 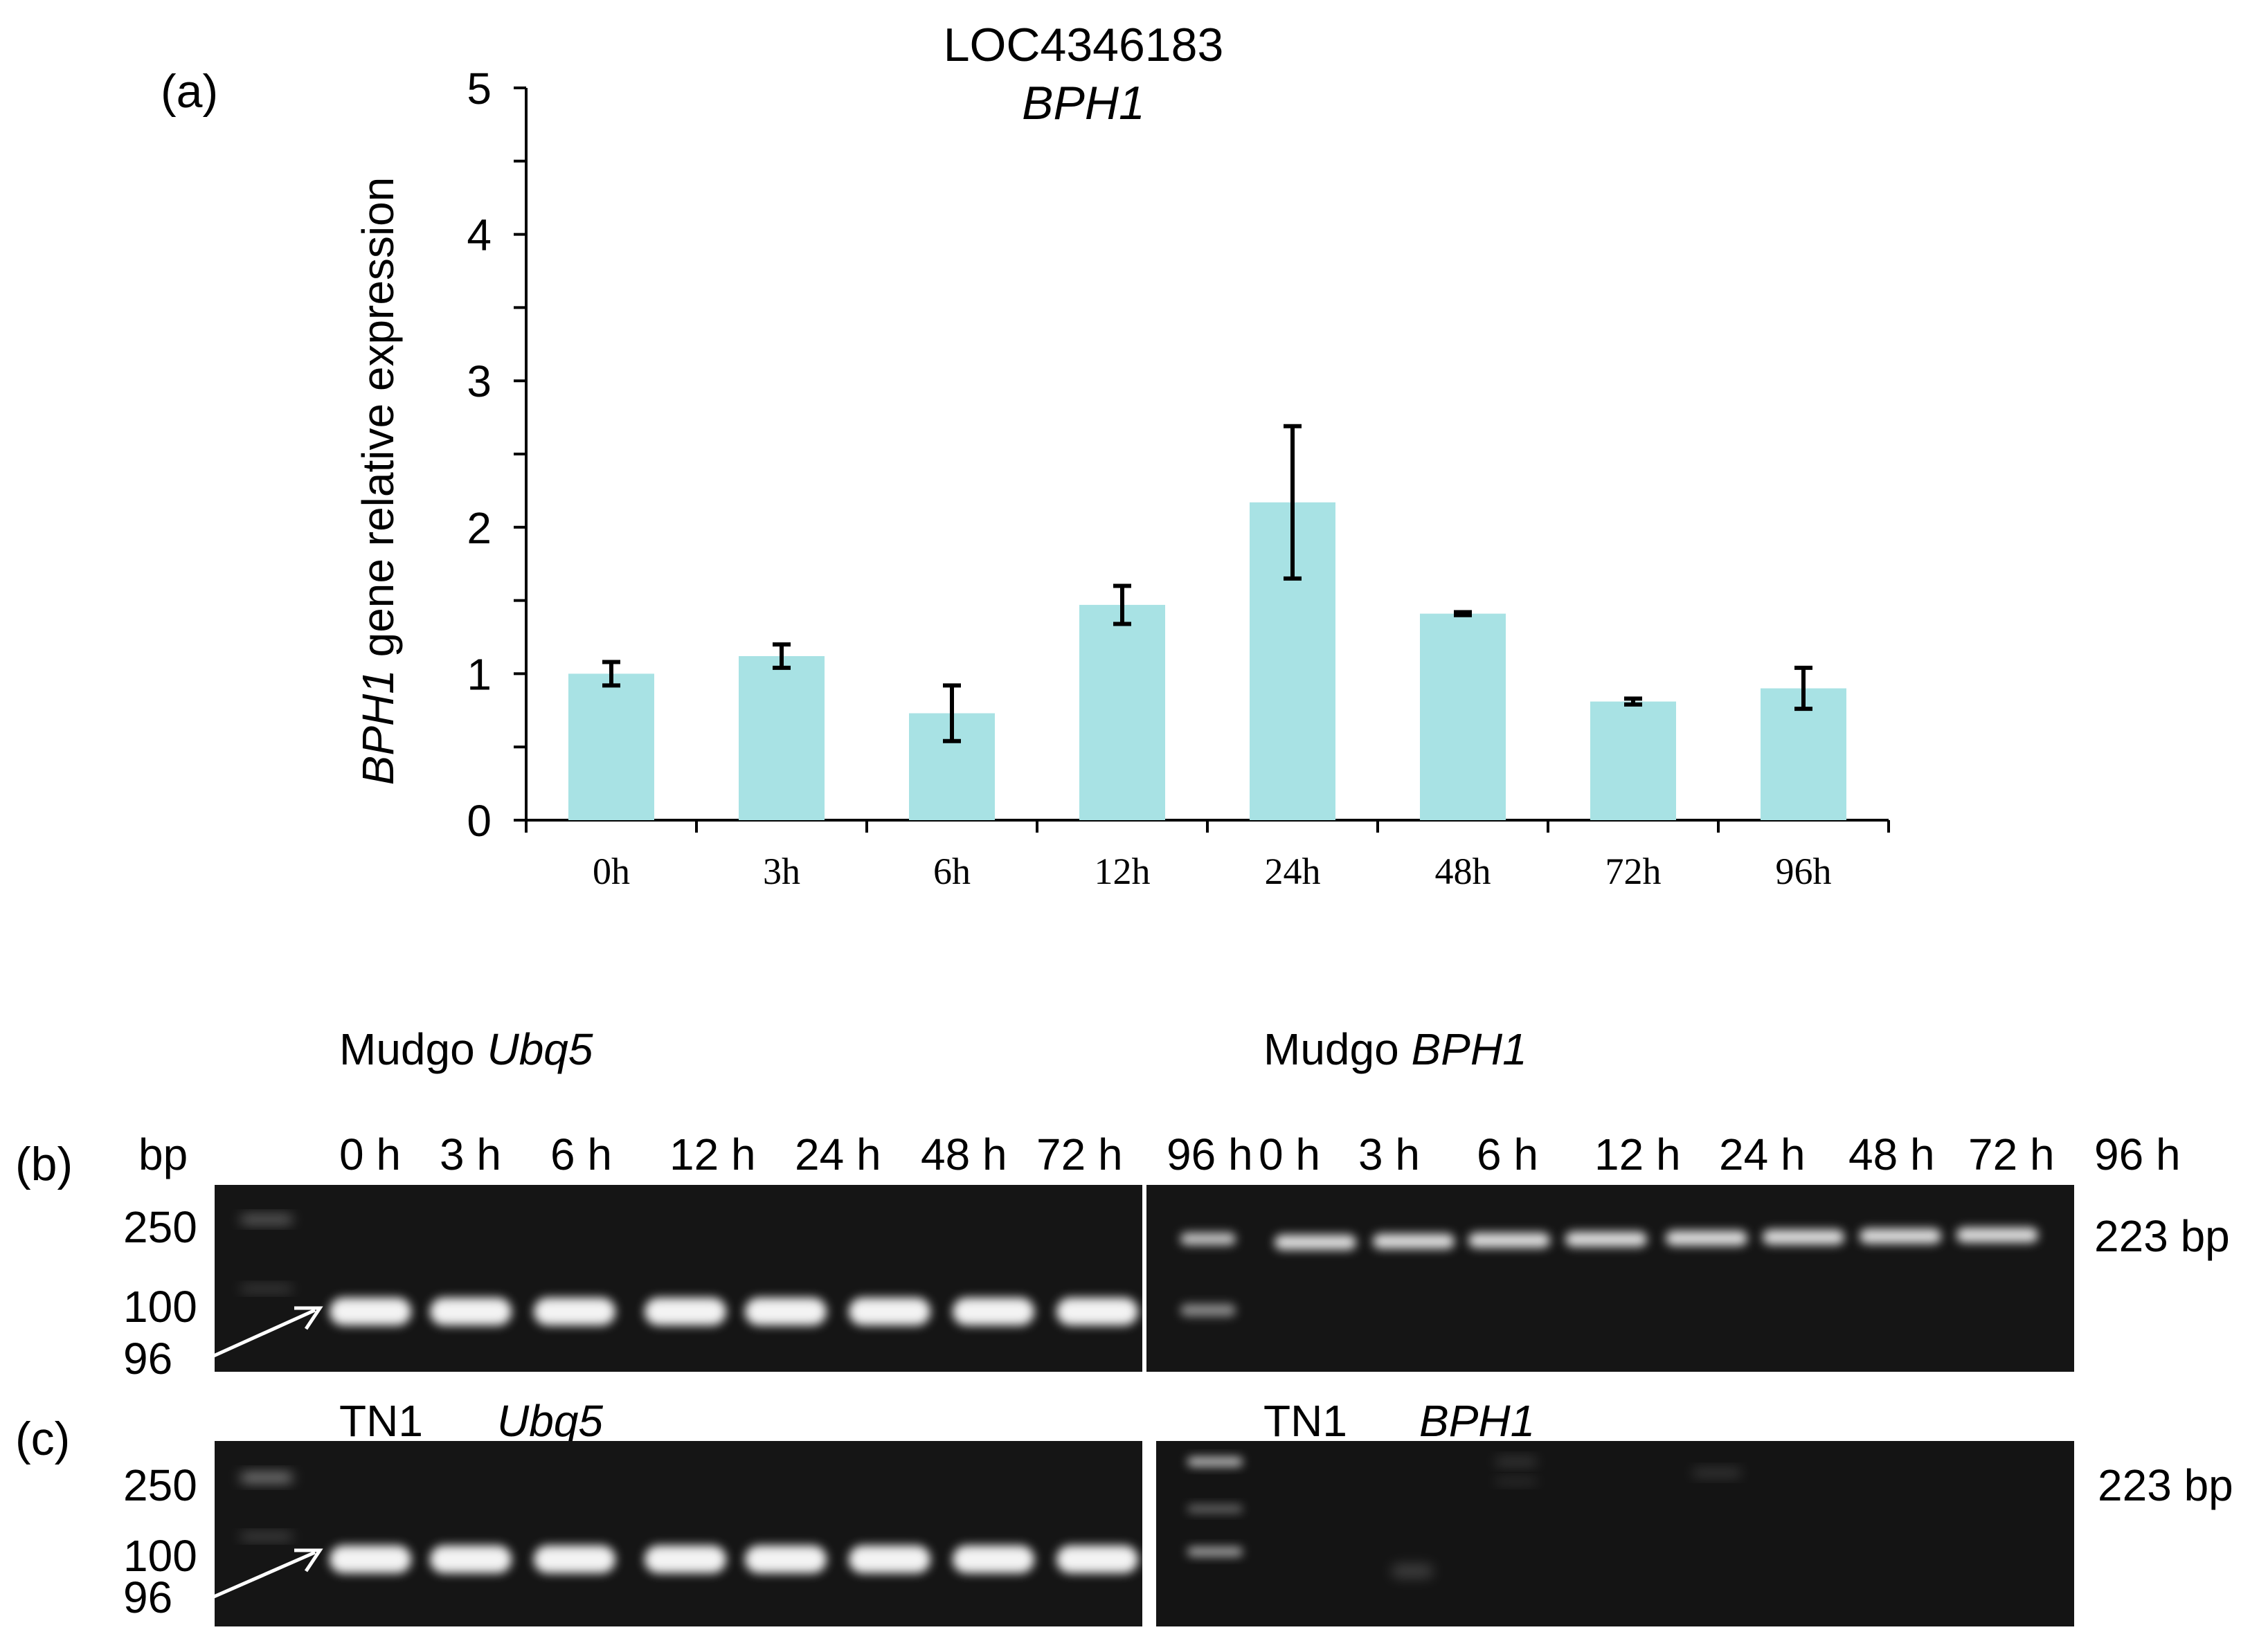 I want to click on gel-c-left-title: TN1 Ubq5, so click(x=471, y=1421).